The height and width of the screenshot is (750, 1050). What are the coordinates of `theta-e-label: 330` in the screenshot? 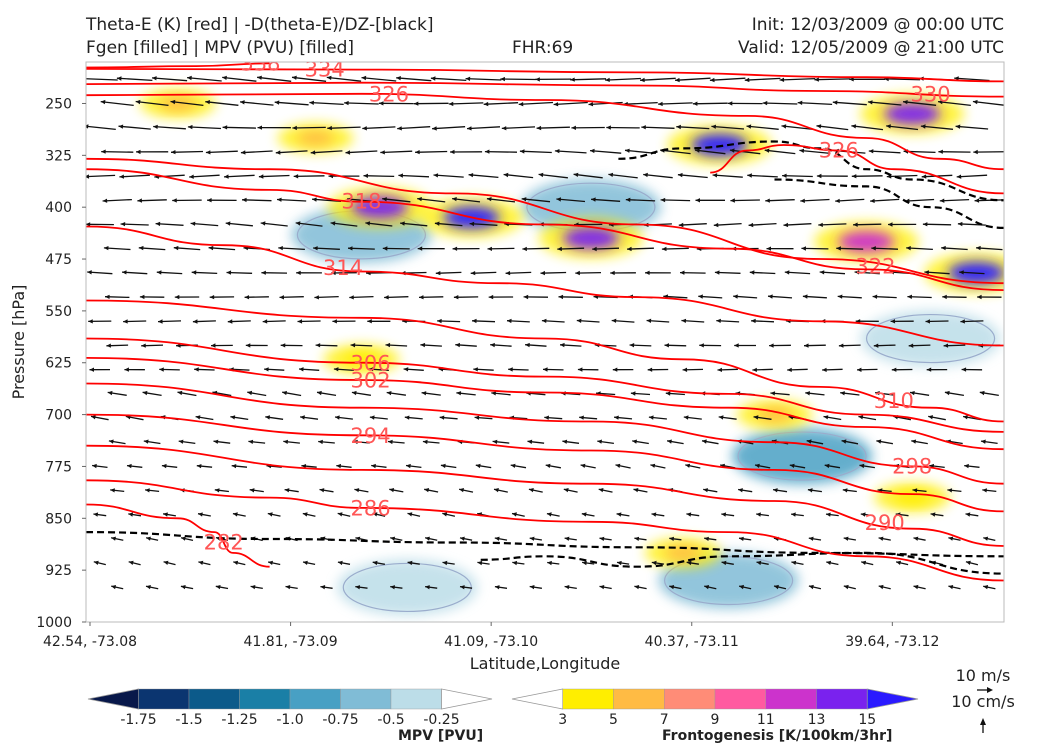 It's located at (931, 94).